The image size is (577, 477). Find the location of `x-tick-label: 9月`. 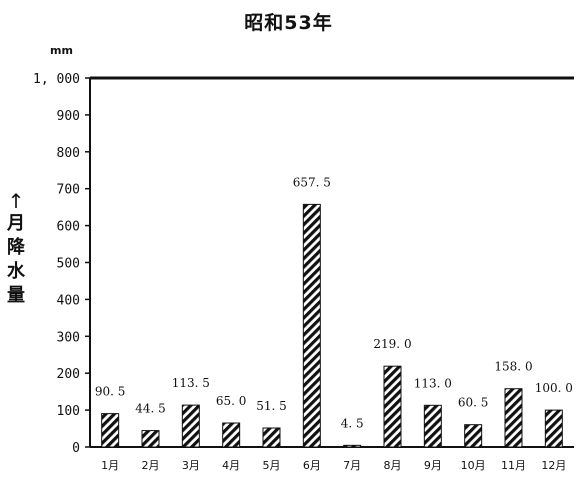

x-tick-label: 9月 is located at coordinates (433, 465).